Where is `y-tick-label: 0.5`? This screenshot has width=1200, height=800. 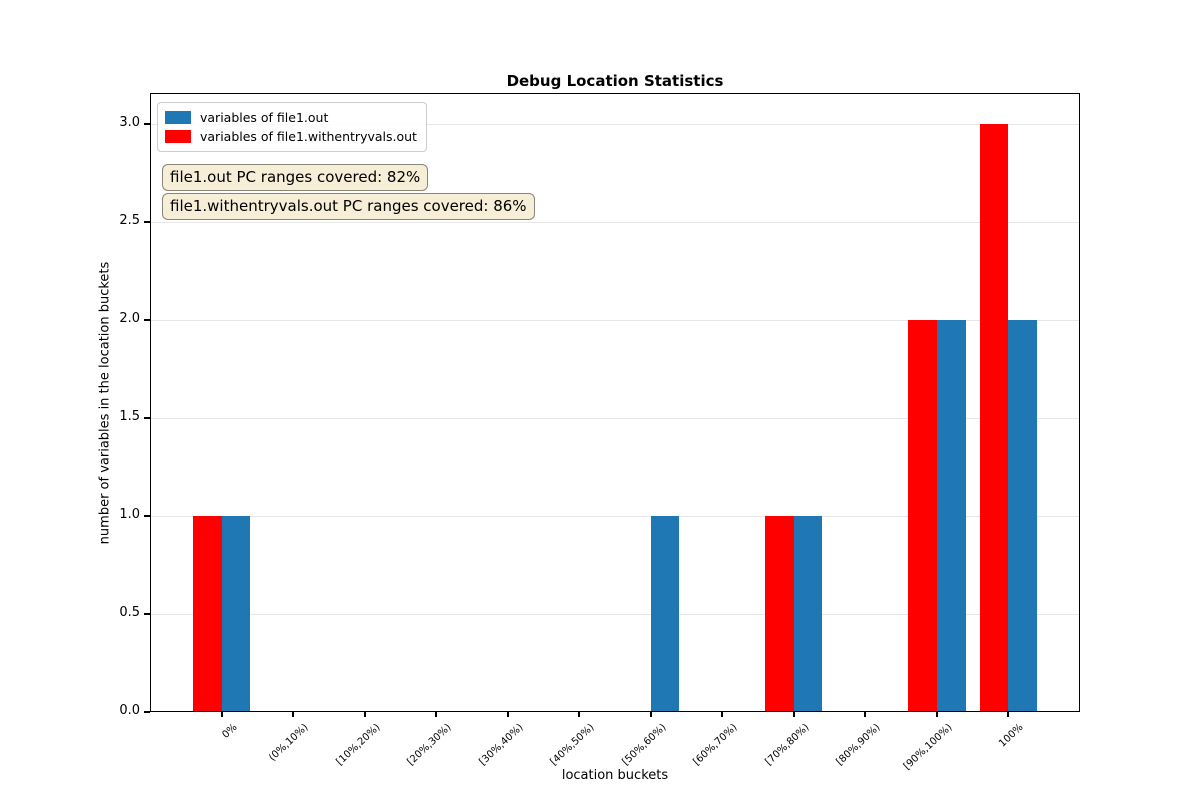 y-tick-label: 0.5 is located at coordinates (129, 613).